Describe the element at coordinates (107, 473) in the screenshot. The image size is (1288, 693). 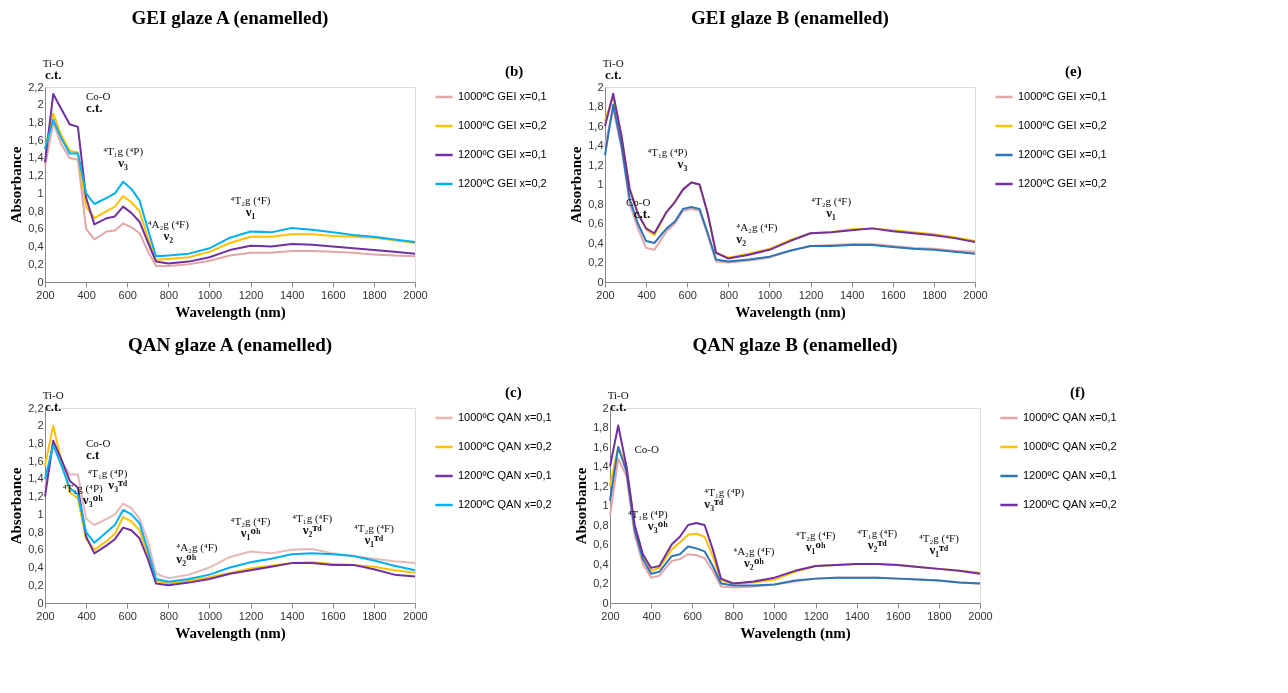
I see `annotation: ⁴T₁g (⁴P)` at that location.